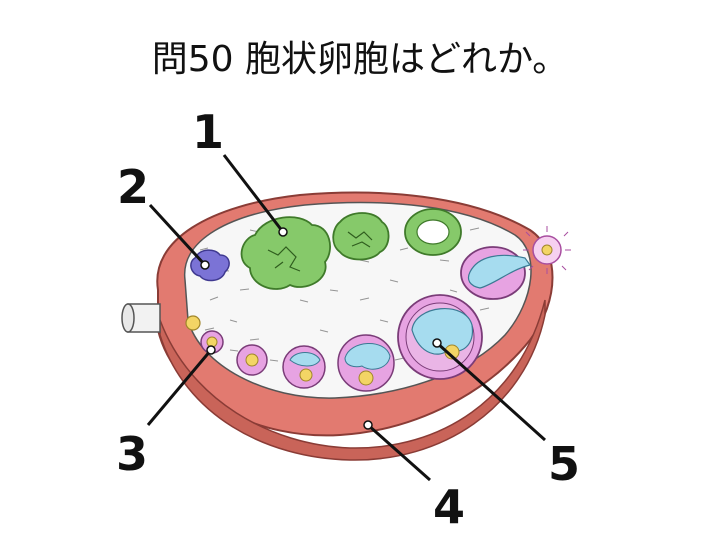  I want to click on corpus-luteum-large, so click(285, 253).